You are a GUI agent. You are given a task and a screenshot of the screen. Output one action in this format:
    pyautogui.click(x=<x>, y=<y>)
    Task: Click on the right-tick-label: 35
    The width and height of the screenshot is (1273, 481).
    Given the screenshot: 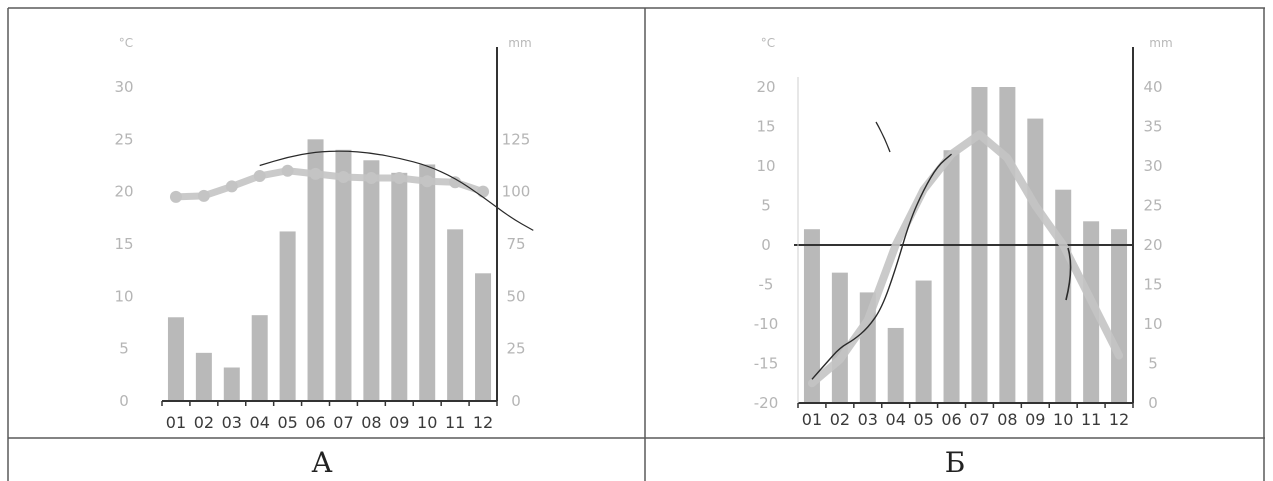 What is the action you would take?
    pyautogui.click(x=1152, y=127)
    